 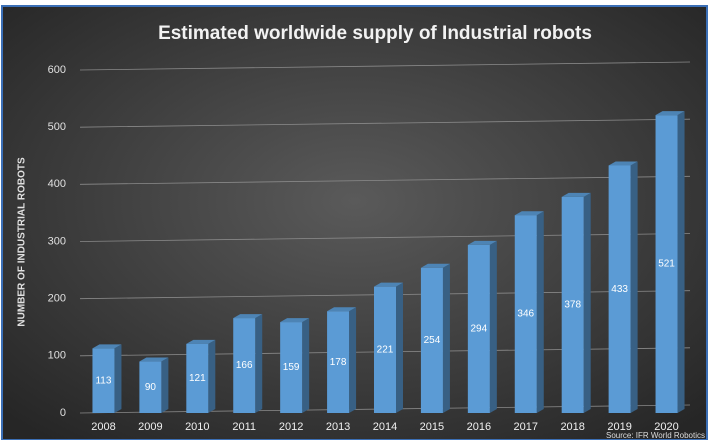 What do you see at coordinates (432, 427) in the screenshot?
I see `x-tick-label: 2015` at bounding box center [432, 427].